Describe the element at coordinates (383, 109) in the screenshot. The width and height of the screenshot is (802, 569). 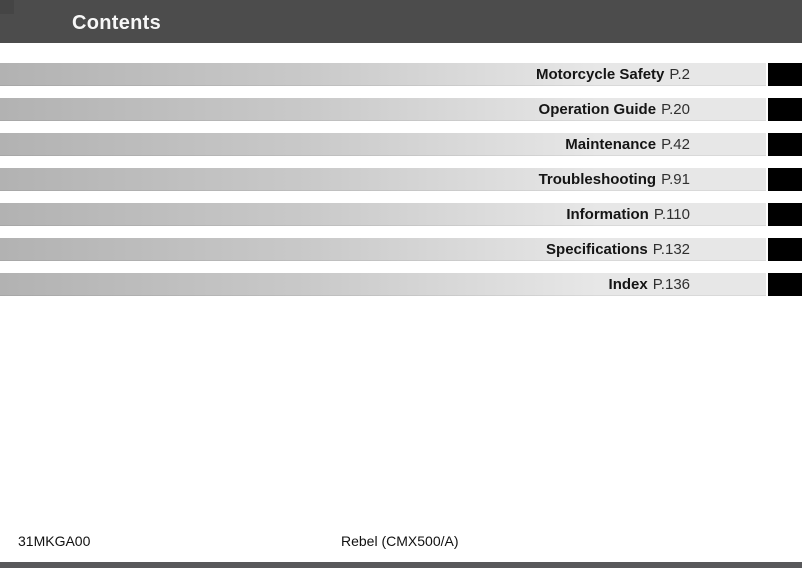
I see `toc-bar: Operation Guide P.20` at that location.